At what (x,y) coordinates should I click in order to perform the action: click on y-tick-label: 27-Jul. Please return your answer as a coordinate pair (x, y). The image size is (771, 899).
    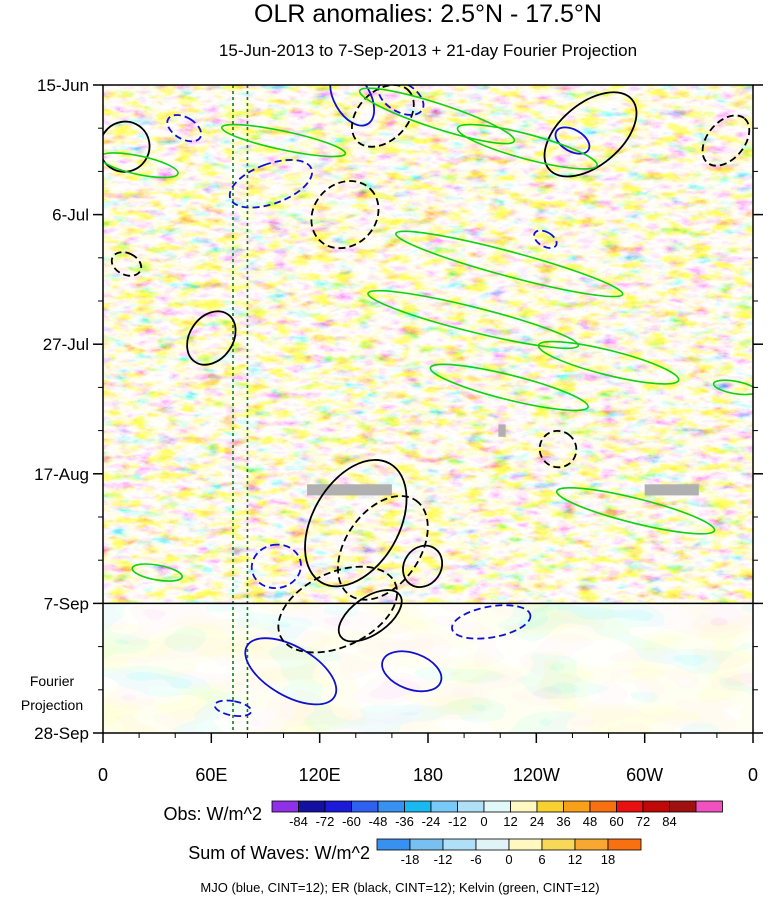
    Looking at the image, I should click on (66, 344).